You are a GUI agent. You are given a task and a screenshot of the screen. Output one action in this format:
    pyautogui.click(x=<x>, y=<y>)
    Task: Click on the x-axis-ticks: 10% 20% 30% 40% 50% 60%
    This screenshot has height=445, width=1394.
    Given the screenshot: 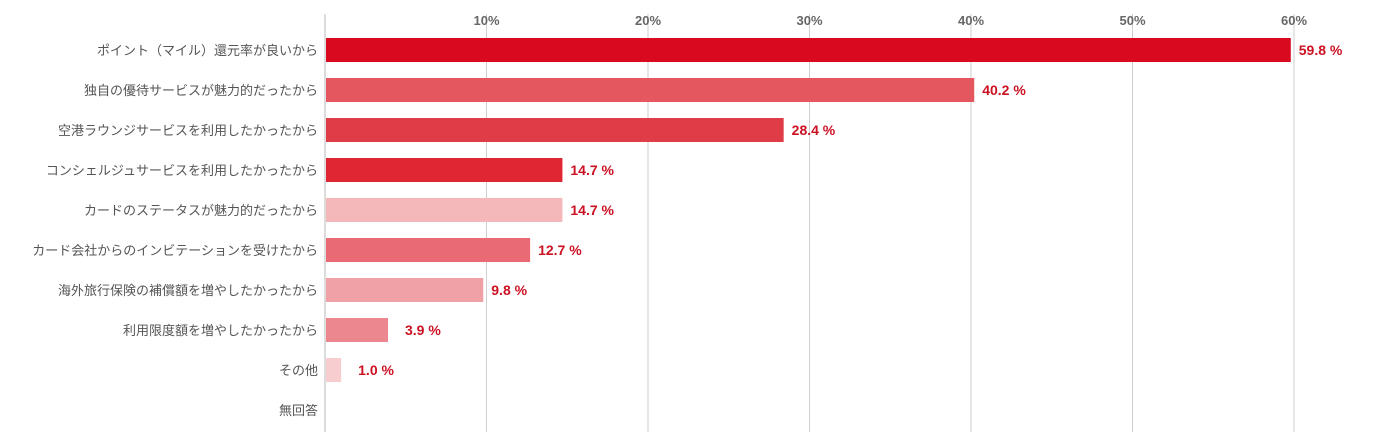 What is the action you would take?
    pyautogui.click(x=890, y=20)
    